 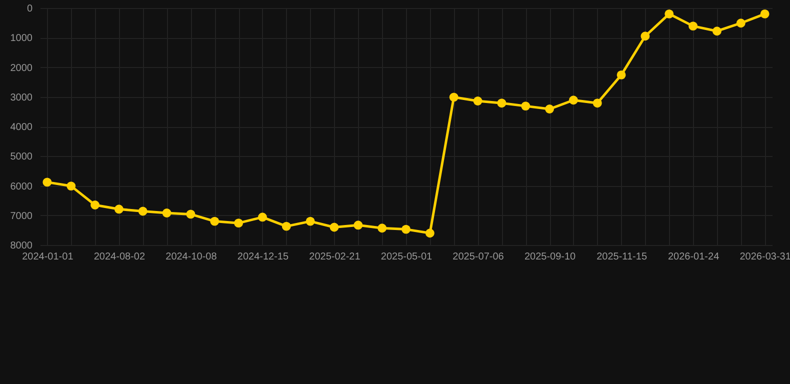 I want to click on x-tick-label: 2024-12-15, so click(x=263, y=257).